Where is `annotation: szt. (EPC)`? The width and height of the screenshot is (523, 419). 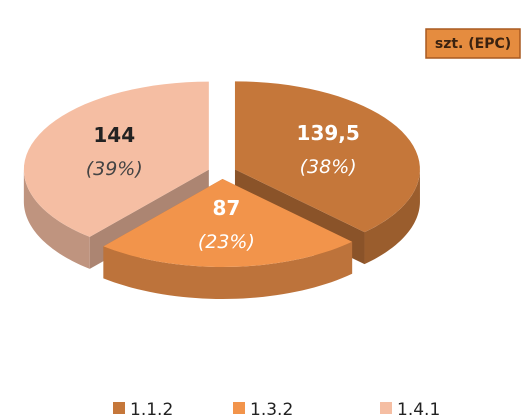
annotation: szt. (EPC) is located at coordinates (473, 44).